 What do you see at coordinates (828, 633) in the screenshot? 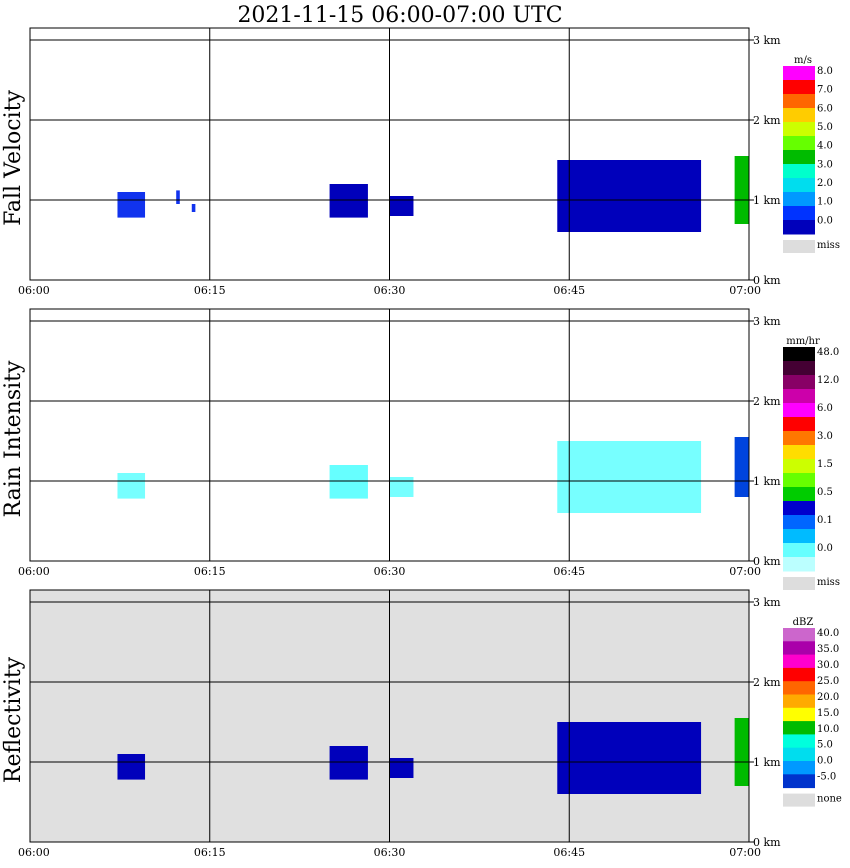
I see `legend-label: 40.0` at bounding box center [828, 633].